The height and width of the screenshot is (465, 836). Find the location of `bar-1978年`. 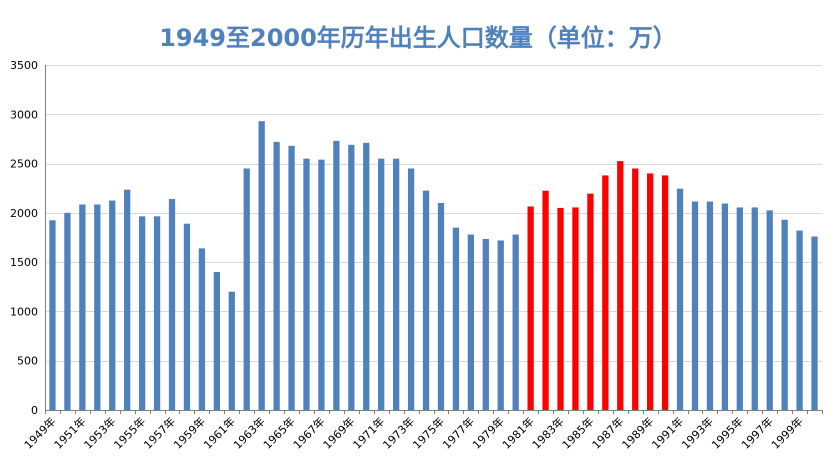

bar-1978年 is located at coordinates (485, 324).